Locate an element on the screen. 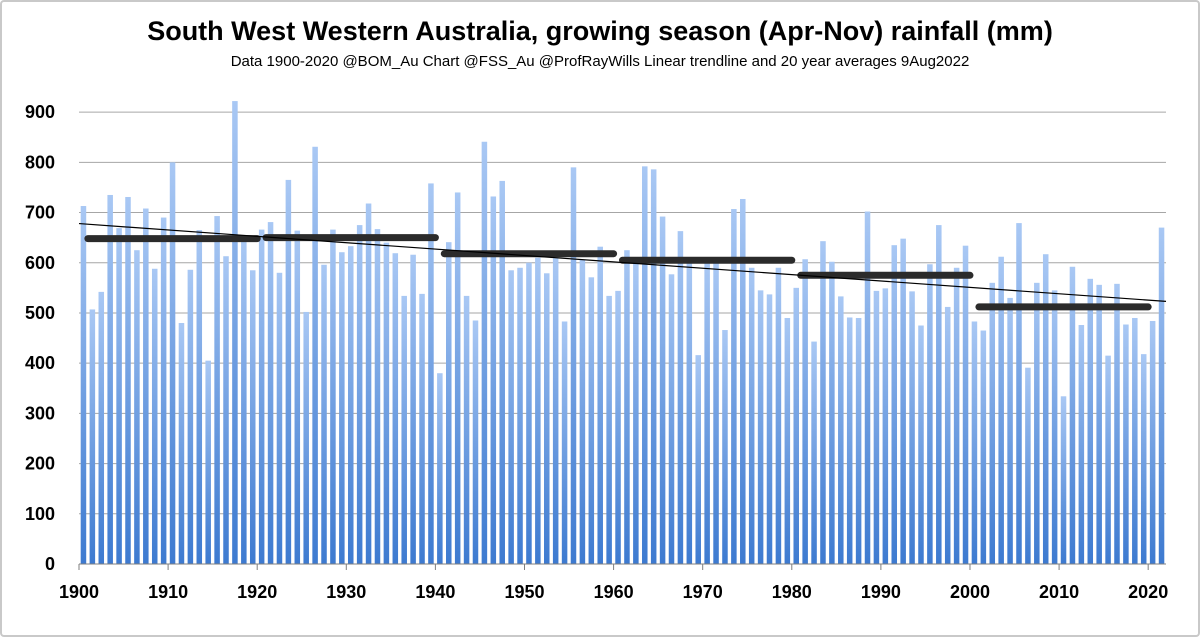 This screenshot has width=1200, height=637. x-tick-label: 1910 is located at coordinates (168, 592).